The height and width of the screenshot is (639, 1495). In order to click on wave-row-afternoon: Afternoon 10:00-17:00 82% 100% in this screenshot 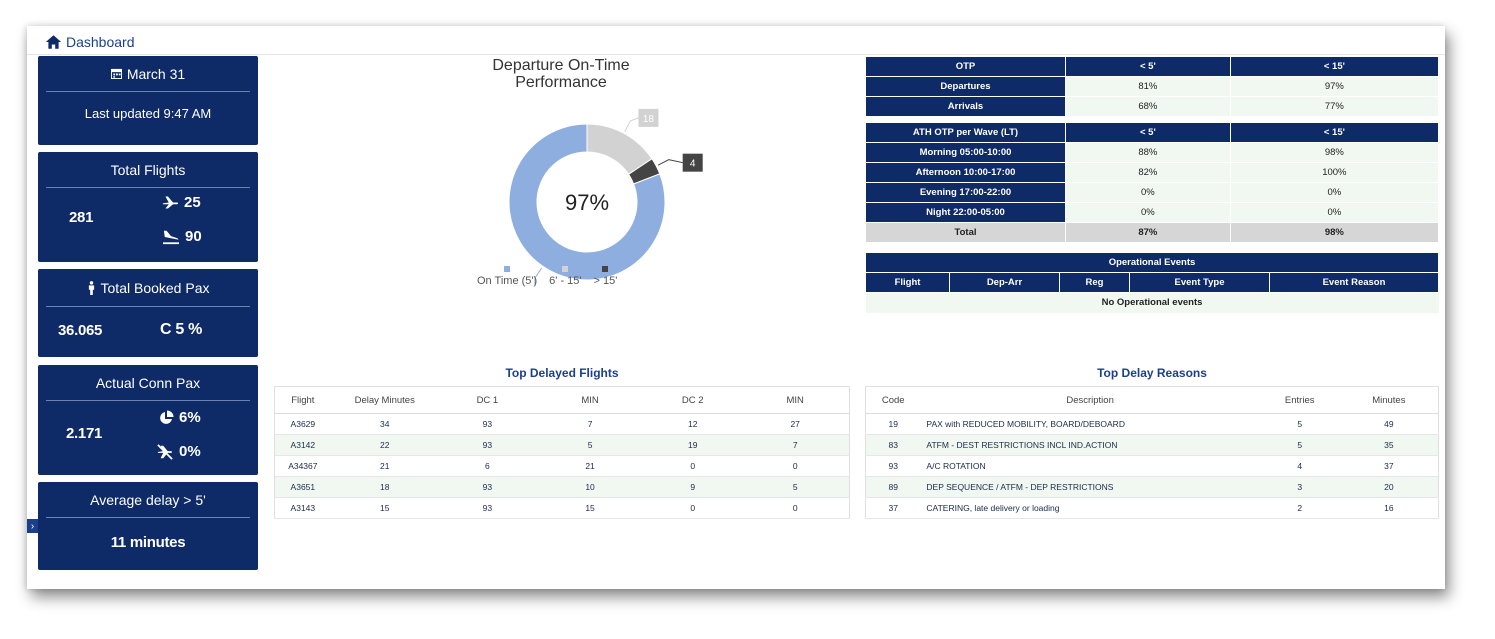, I will do `click(1152, 172)`.